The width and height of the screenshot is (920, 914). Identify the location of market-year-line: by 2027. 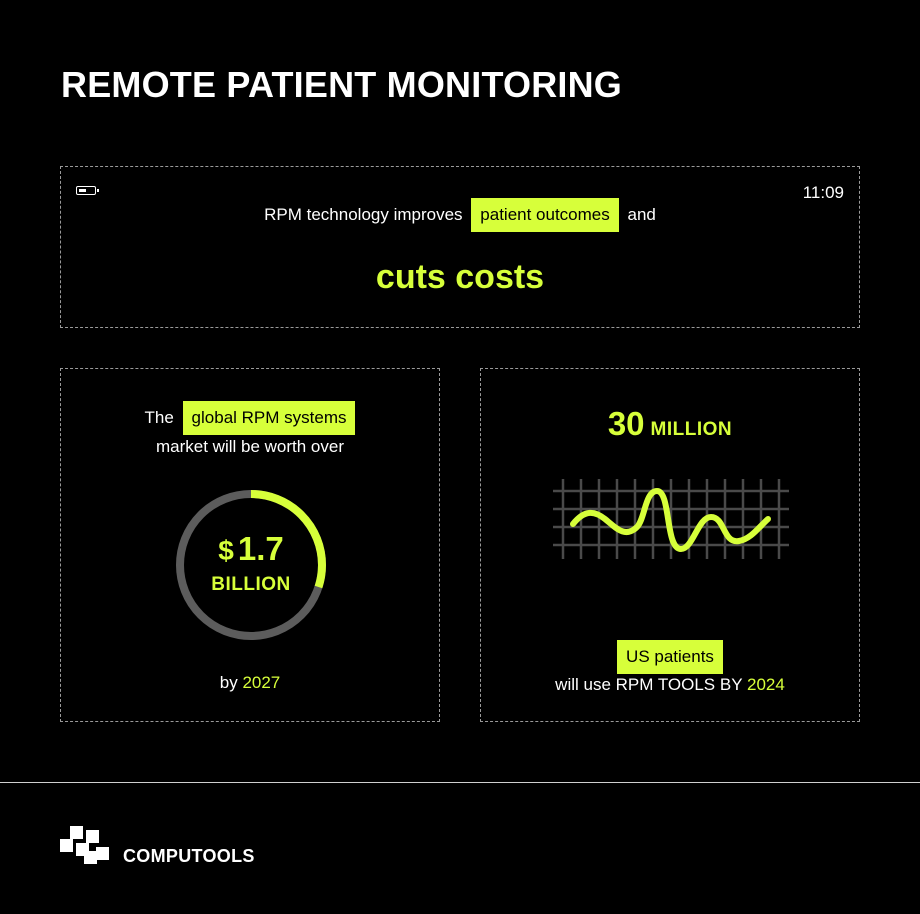
(250, 683).